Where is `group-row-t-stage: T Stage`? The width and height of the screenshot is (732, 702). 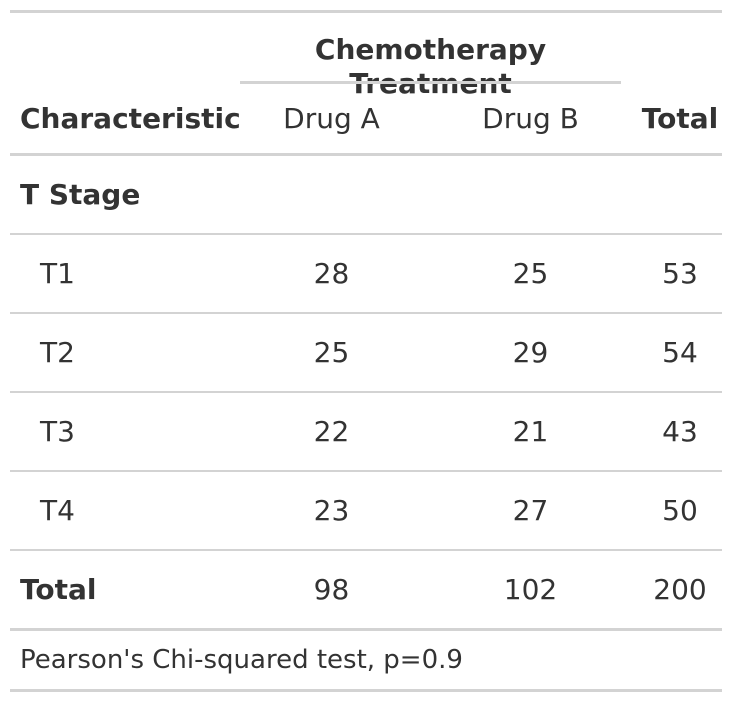 group-row-t-stage: T Stage is located at coordinates (366, 194).